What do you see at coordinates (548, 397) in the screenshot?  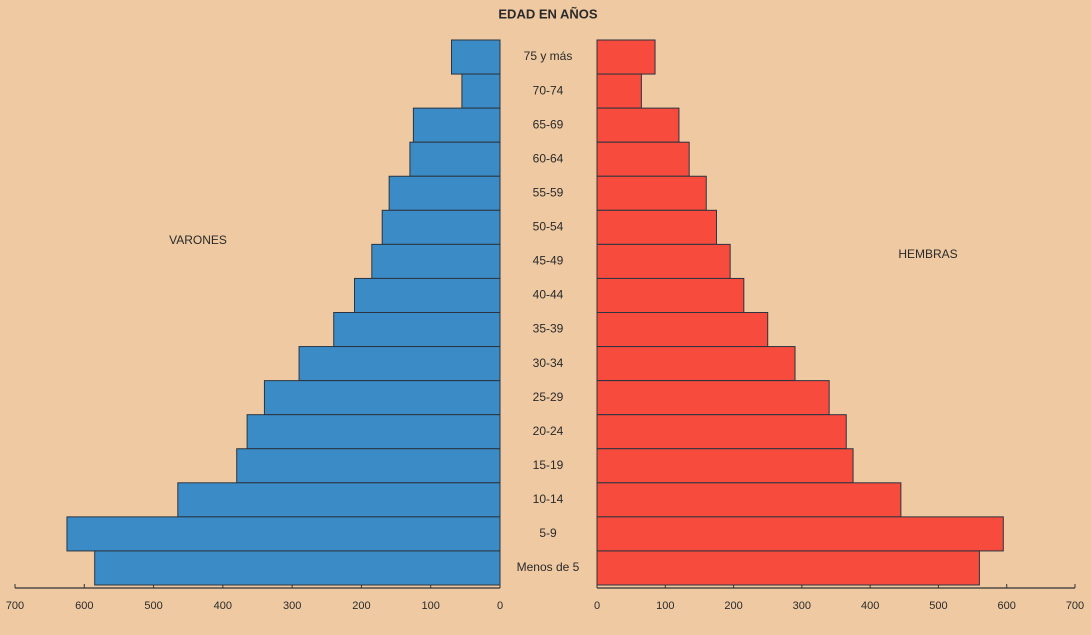 I see `category-label: 25-29` at bounding box center [548, 397].